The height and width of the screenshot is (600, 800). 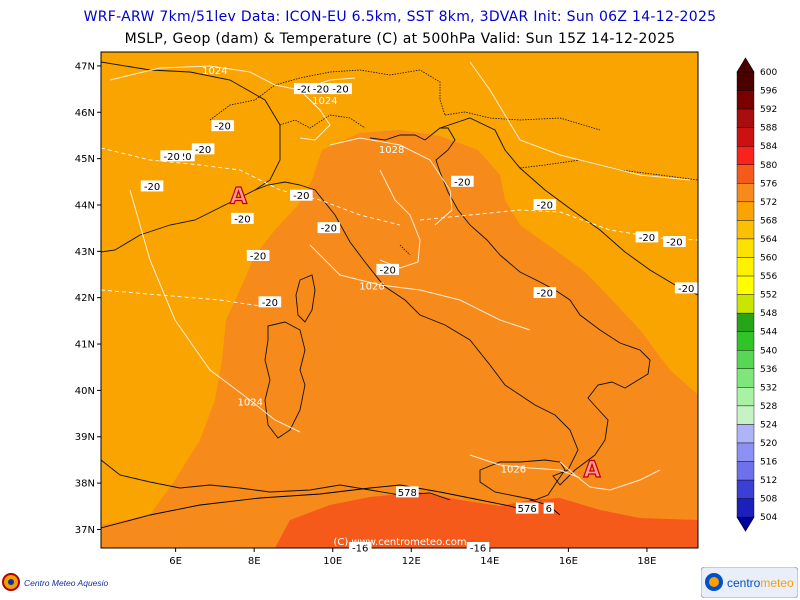 I want to click on longitude-labels: 6E 8E 10E 12E 14E 16E 18E, so click(x=412, y=557).